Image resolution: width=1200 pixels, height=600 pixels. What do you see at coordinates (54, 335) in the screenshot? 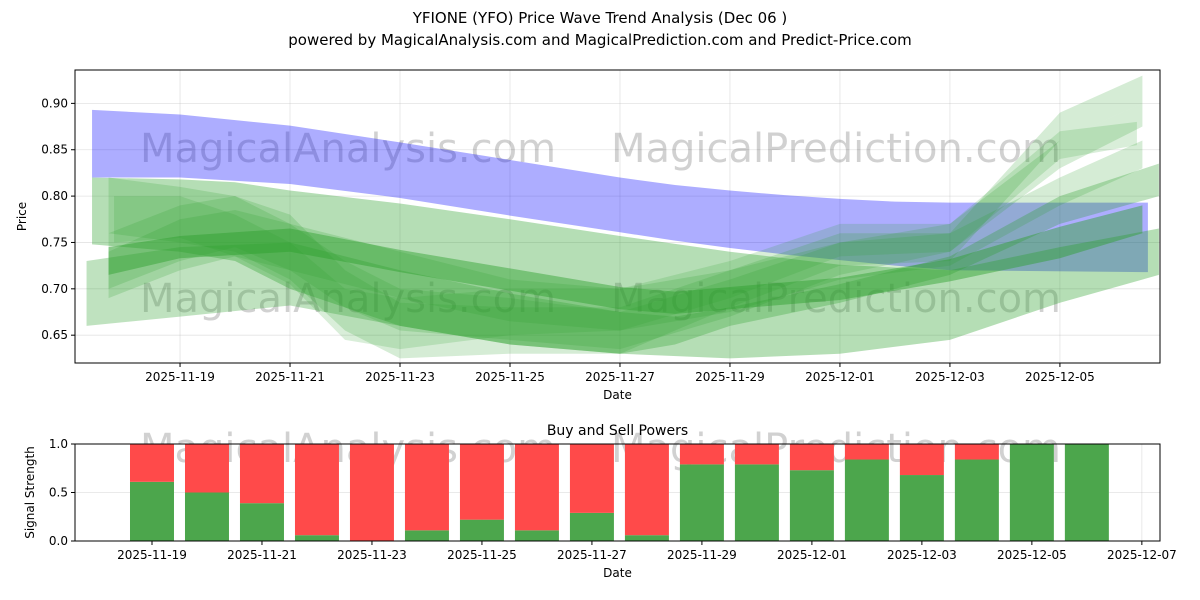
I see `y-tick-label: 0.65` at bounding box center [54, 335].